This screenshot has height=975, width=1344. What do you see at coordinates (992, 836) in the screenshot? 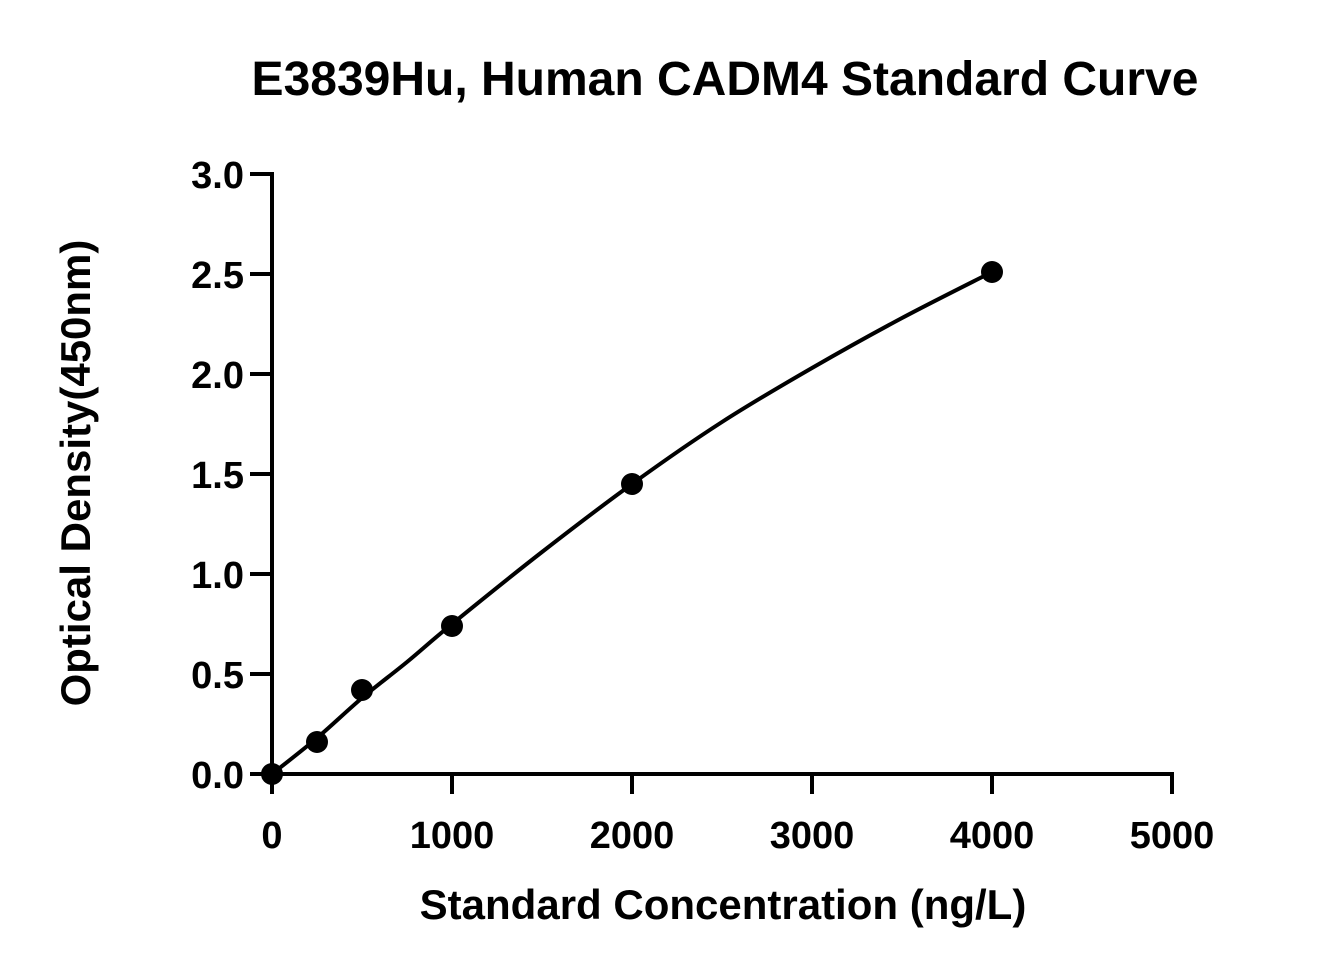
I see `x-tick-label: 4000` at bounding box center [992, 836].